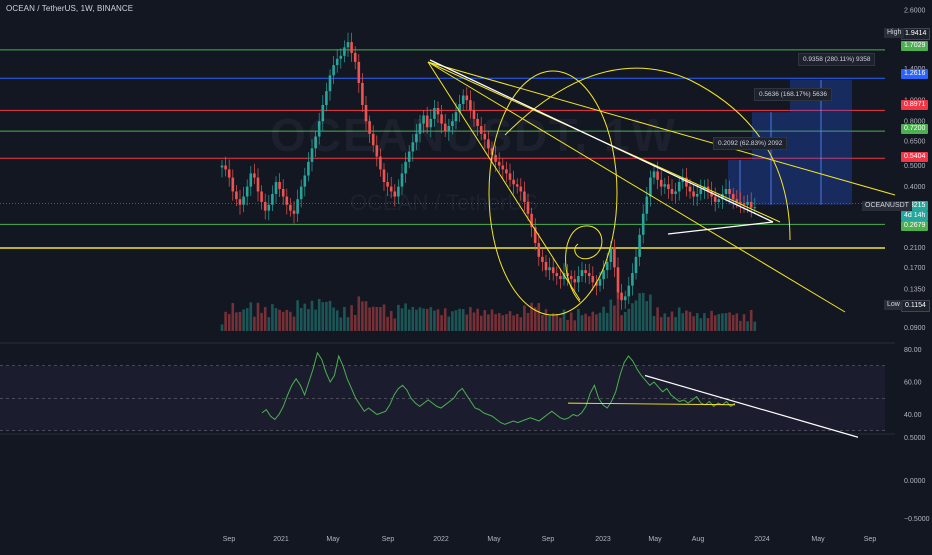 This screenshot has width=932, height=555. Describe the element at coordinates (498, 388) in the screenshot. I see `rsi-line` at that location.